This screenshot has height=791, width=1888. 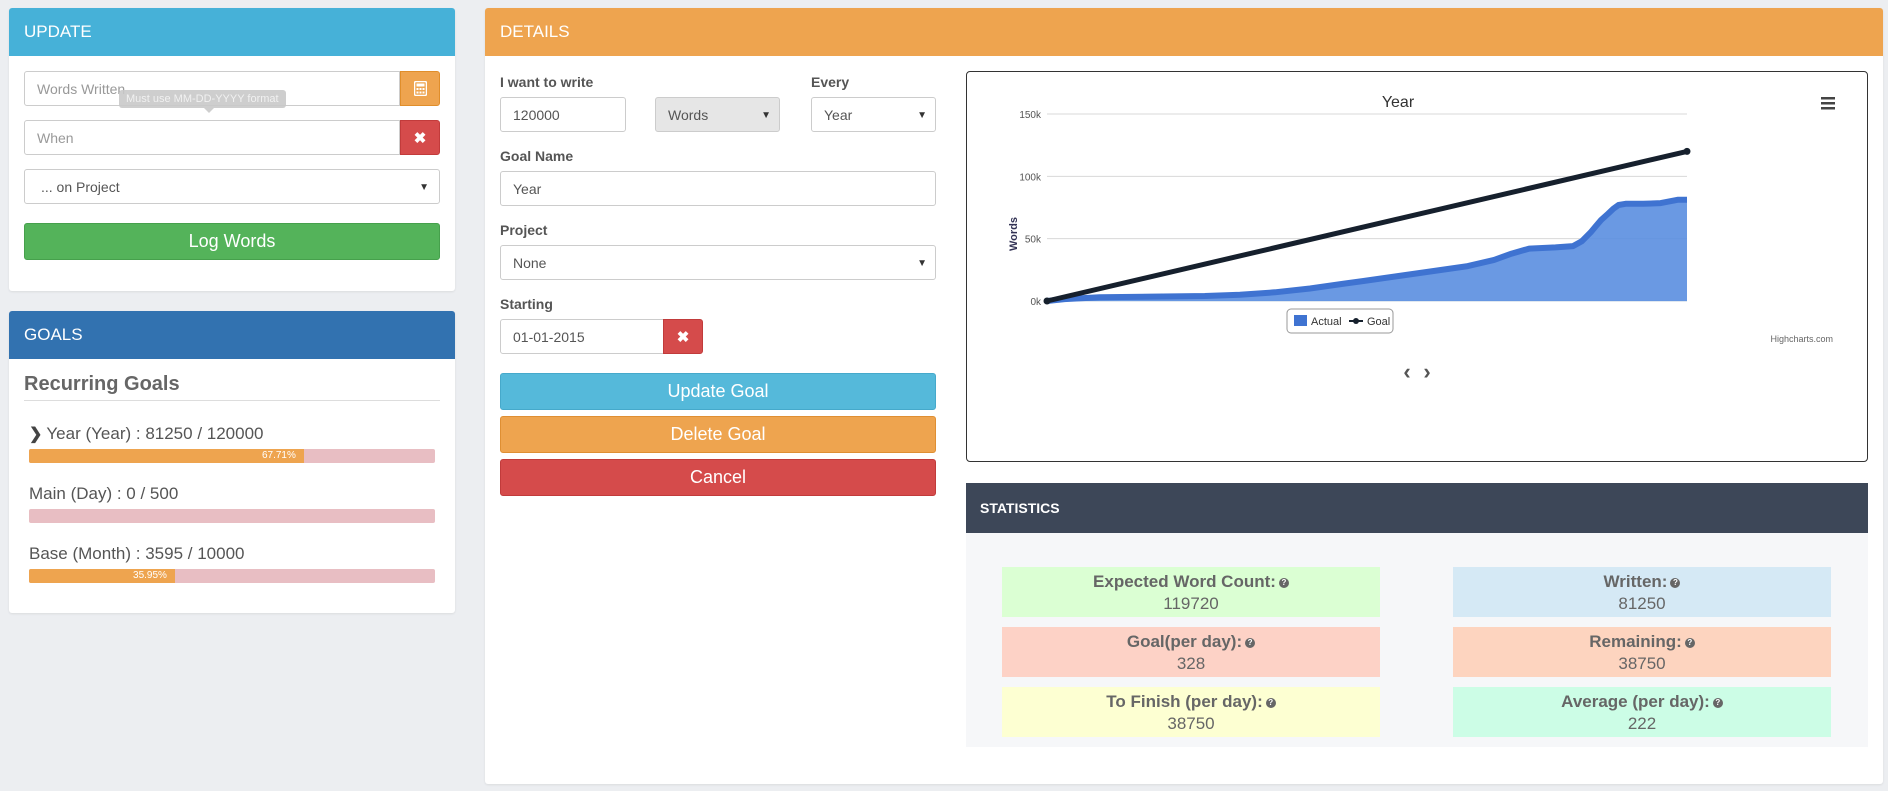 I want to click on stat-label: Written:, so click(x=1635, y=581).